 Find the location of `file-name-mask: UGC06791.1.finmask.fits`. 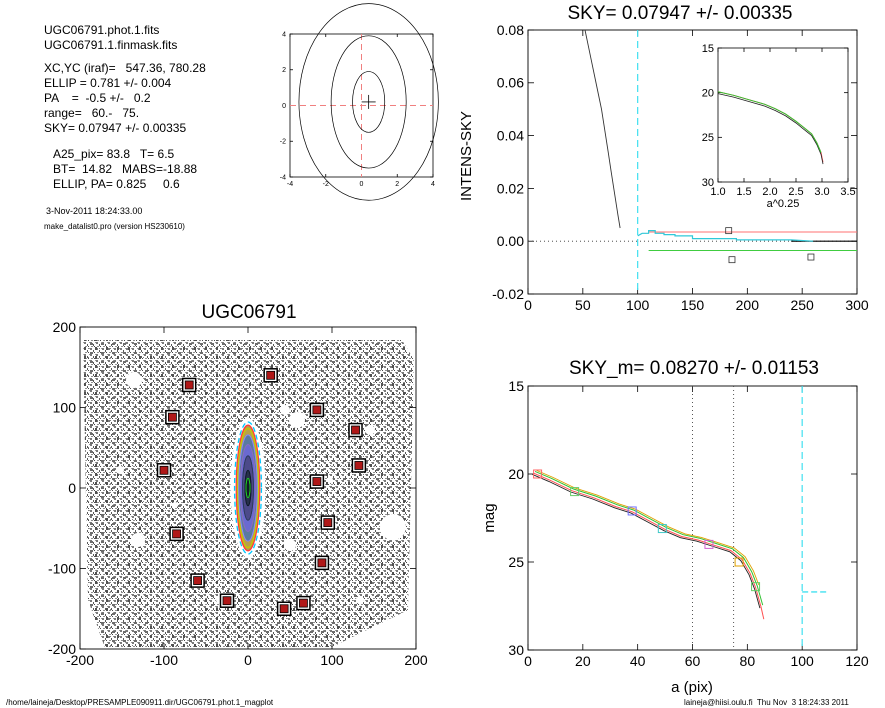

file-name-mask: UGC06791.1.finmask.fits is located at coordinates (111, 45).